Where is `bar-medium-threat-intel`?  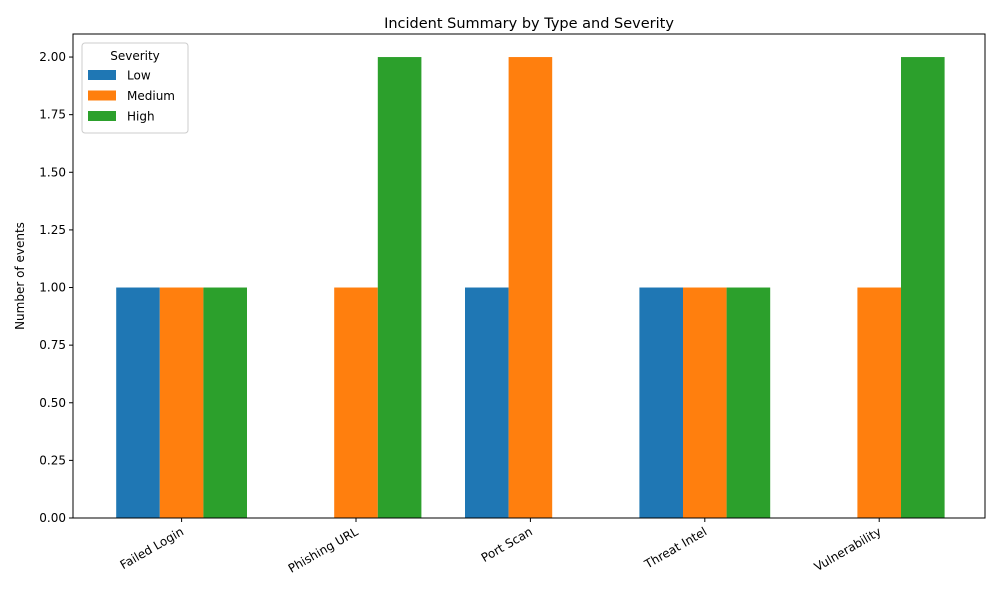
bar-medium-threat-intel is located at coordinates (705, 402).